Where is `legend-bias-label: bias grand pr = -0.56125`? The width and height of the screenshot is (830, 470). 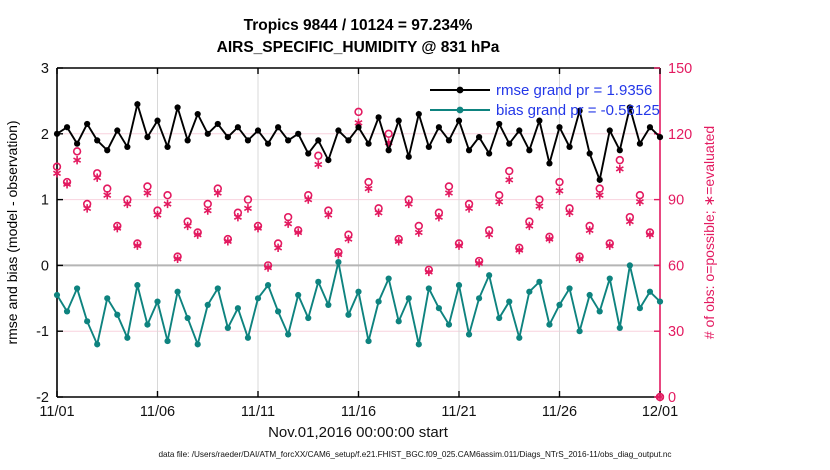 legend-bias-label: bias grand pr = -0.56125 is located at coordinates (578, 110).